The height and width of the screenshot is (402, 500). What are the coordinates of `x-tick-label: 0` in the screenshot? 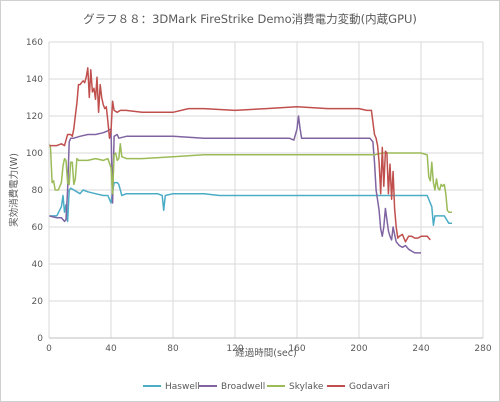 It's located at (49, 349).